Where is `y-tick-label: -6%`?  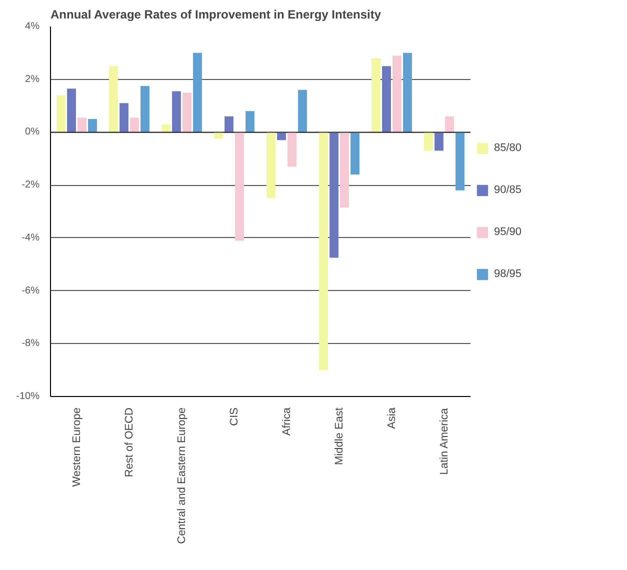
y-tick-label: -6% is located at coordinates (31, 290).